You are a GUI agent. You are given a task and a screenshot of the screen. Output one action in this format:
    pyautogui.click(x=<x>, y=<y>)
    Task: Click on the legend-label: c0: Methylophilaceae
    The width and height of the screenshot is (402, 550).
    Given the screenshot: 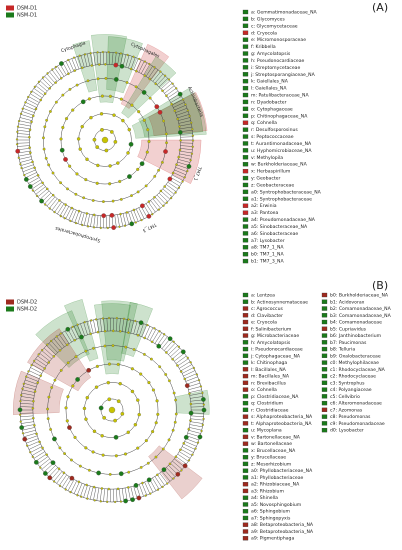 What is the action you would take?
    pyautogui.click(x=354, y=363)
    